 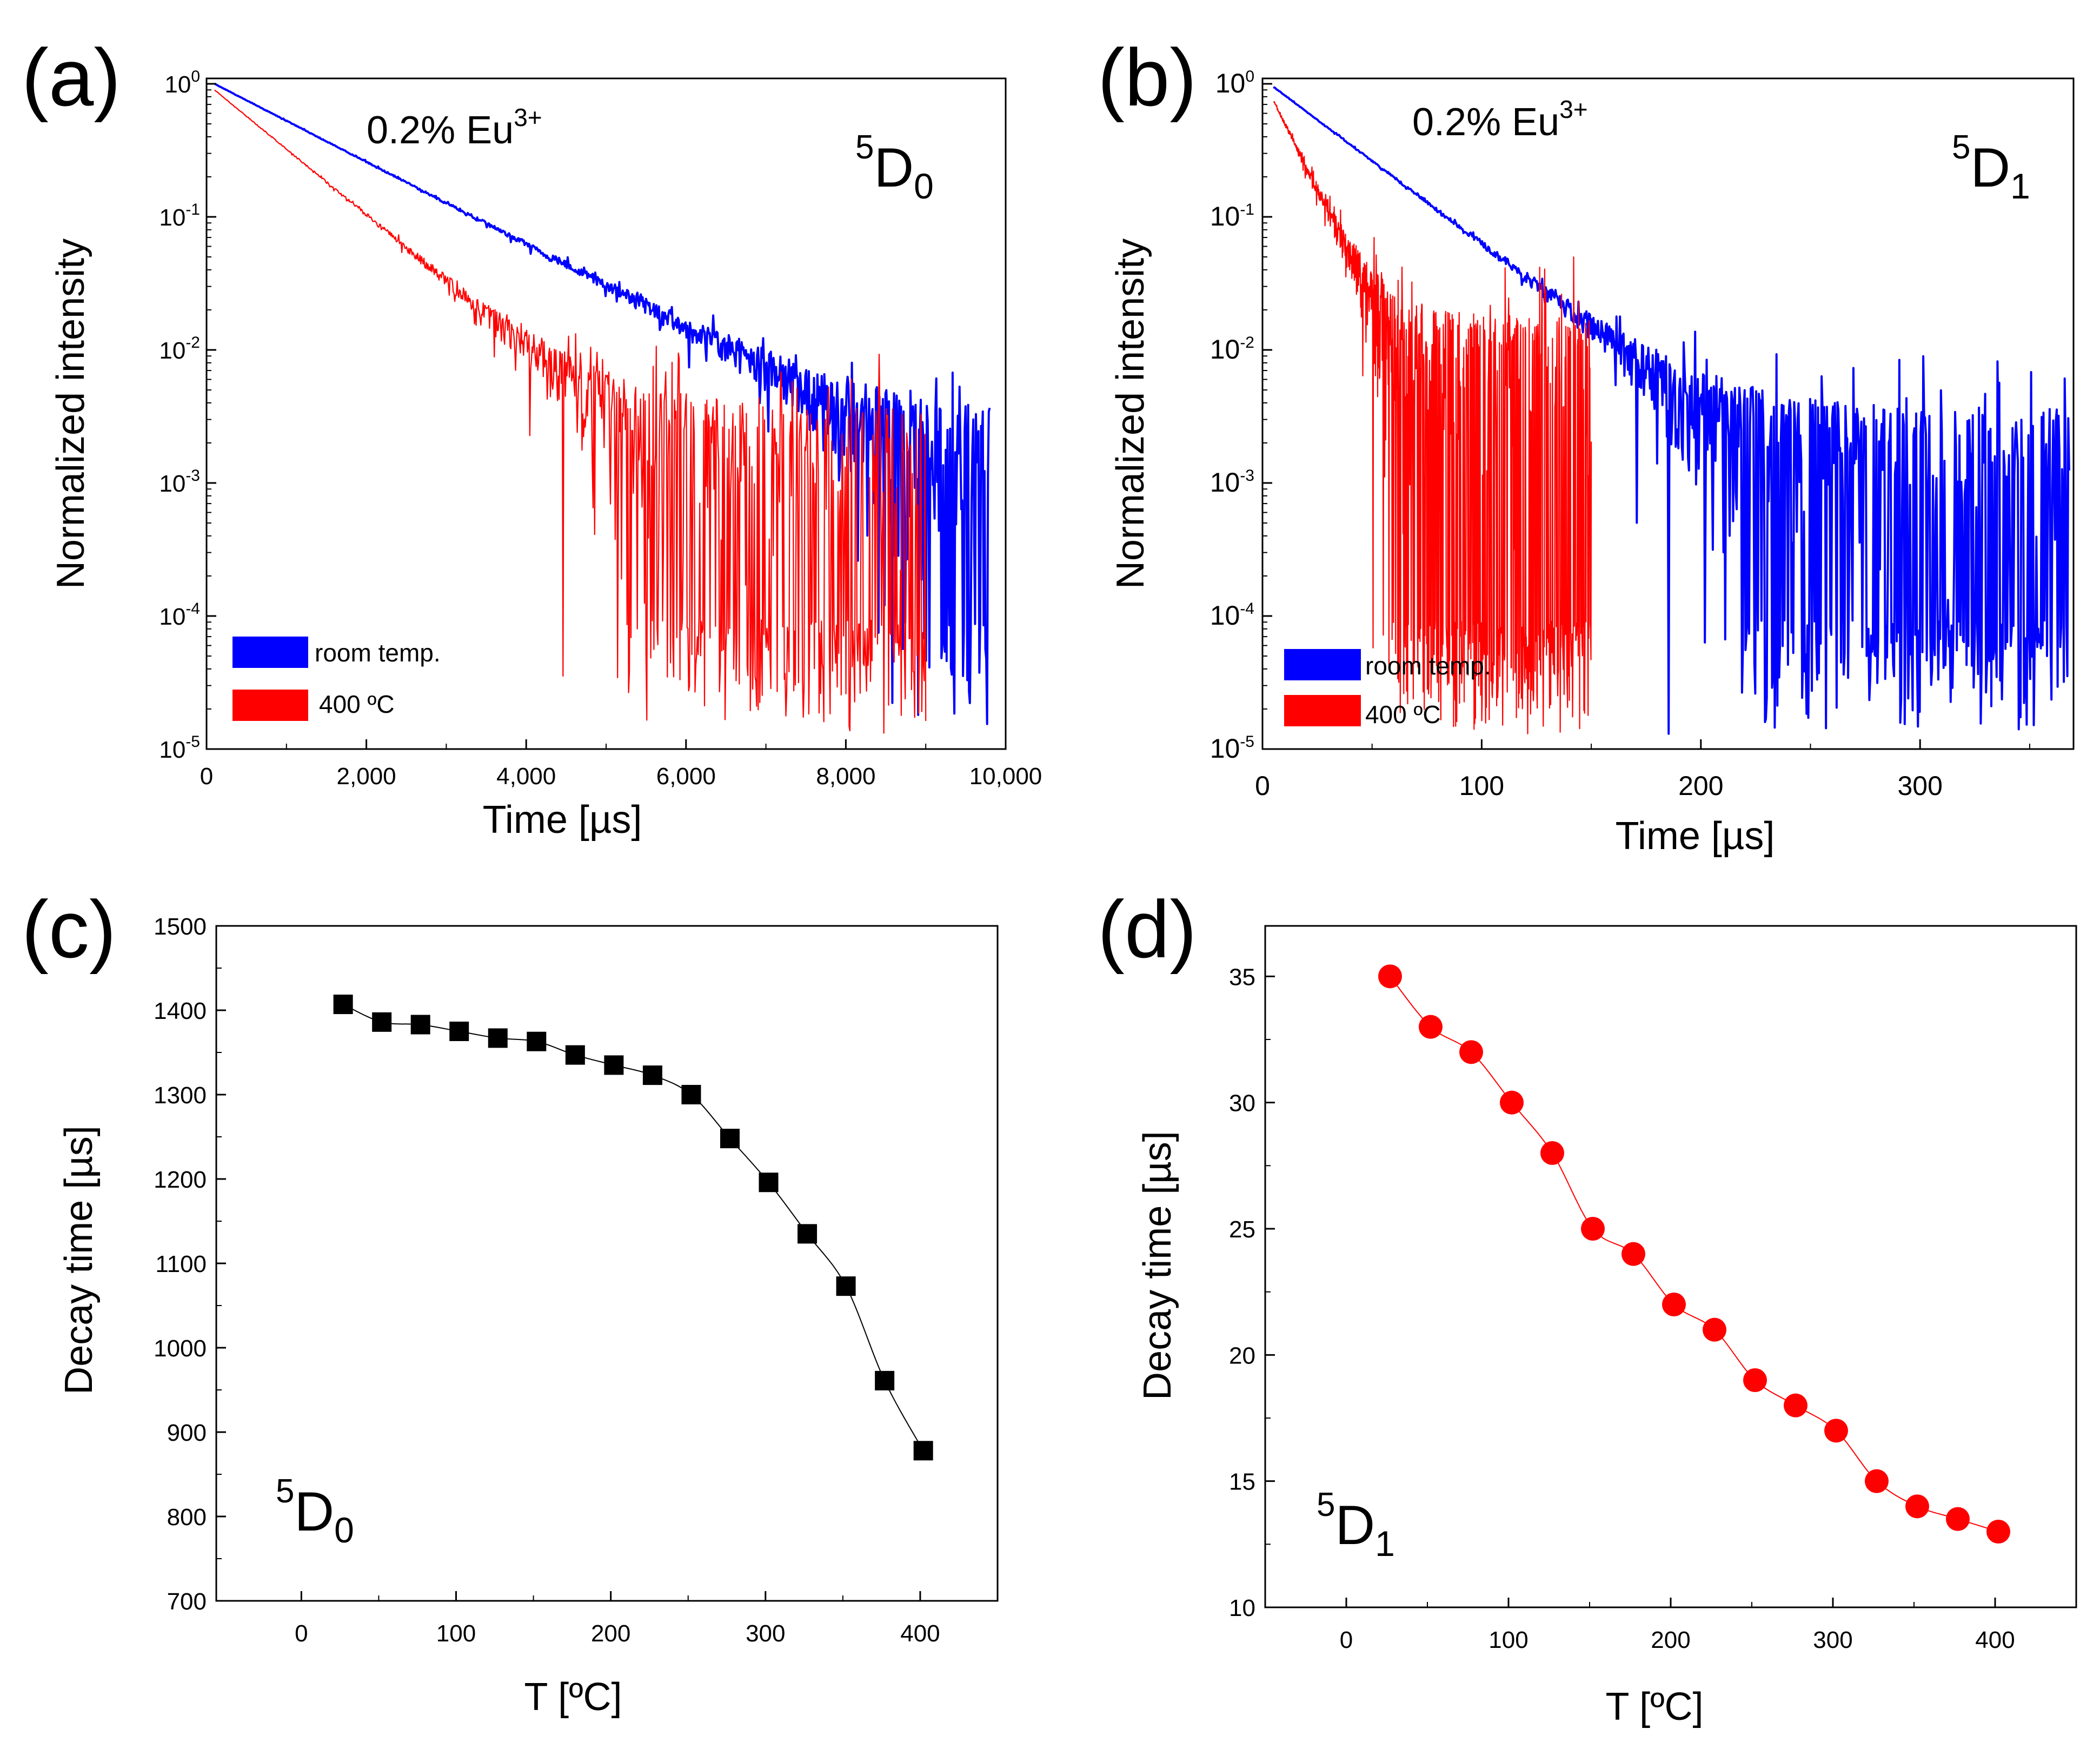 What do you see at coordinates (454, 128) in the screenshot?
I see `annotation-a: 0.2% Eu3+` at bounding box center [454, 128].